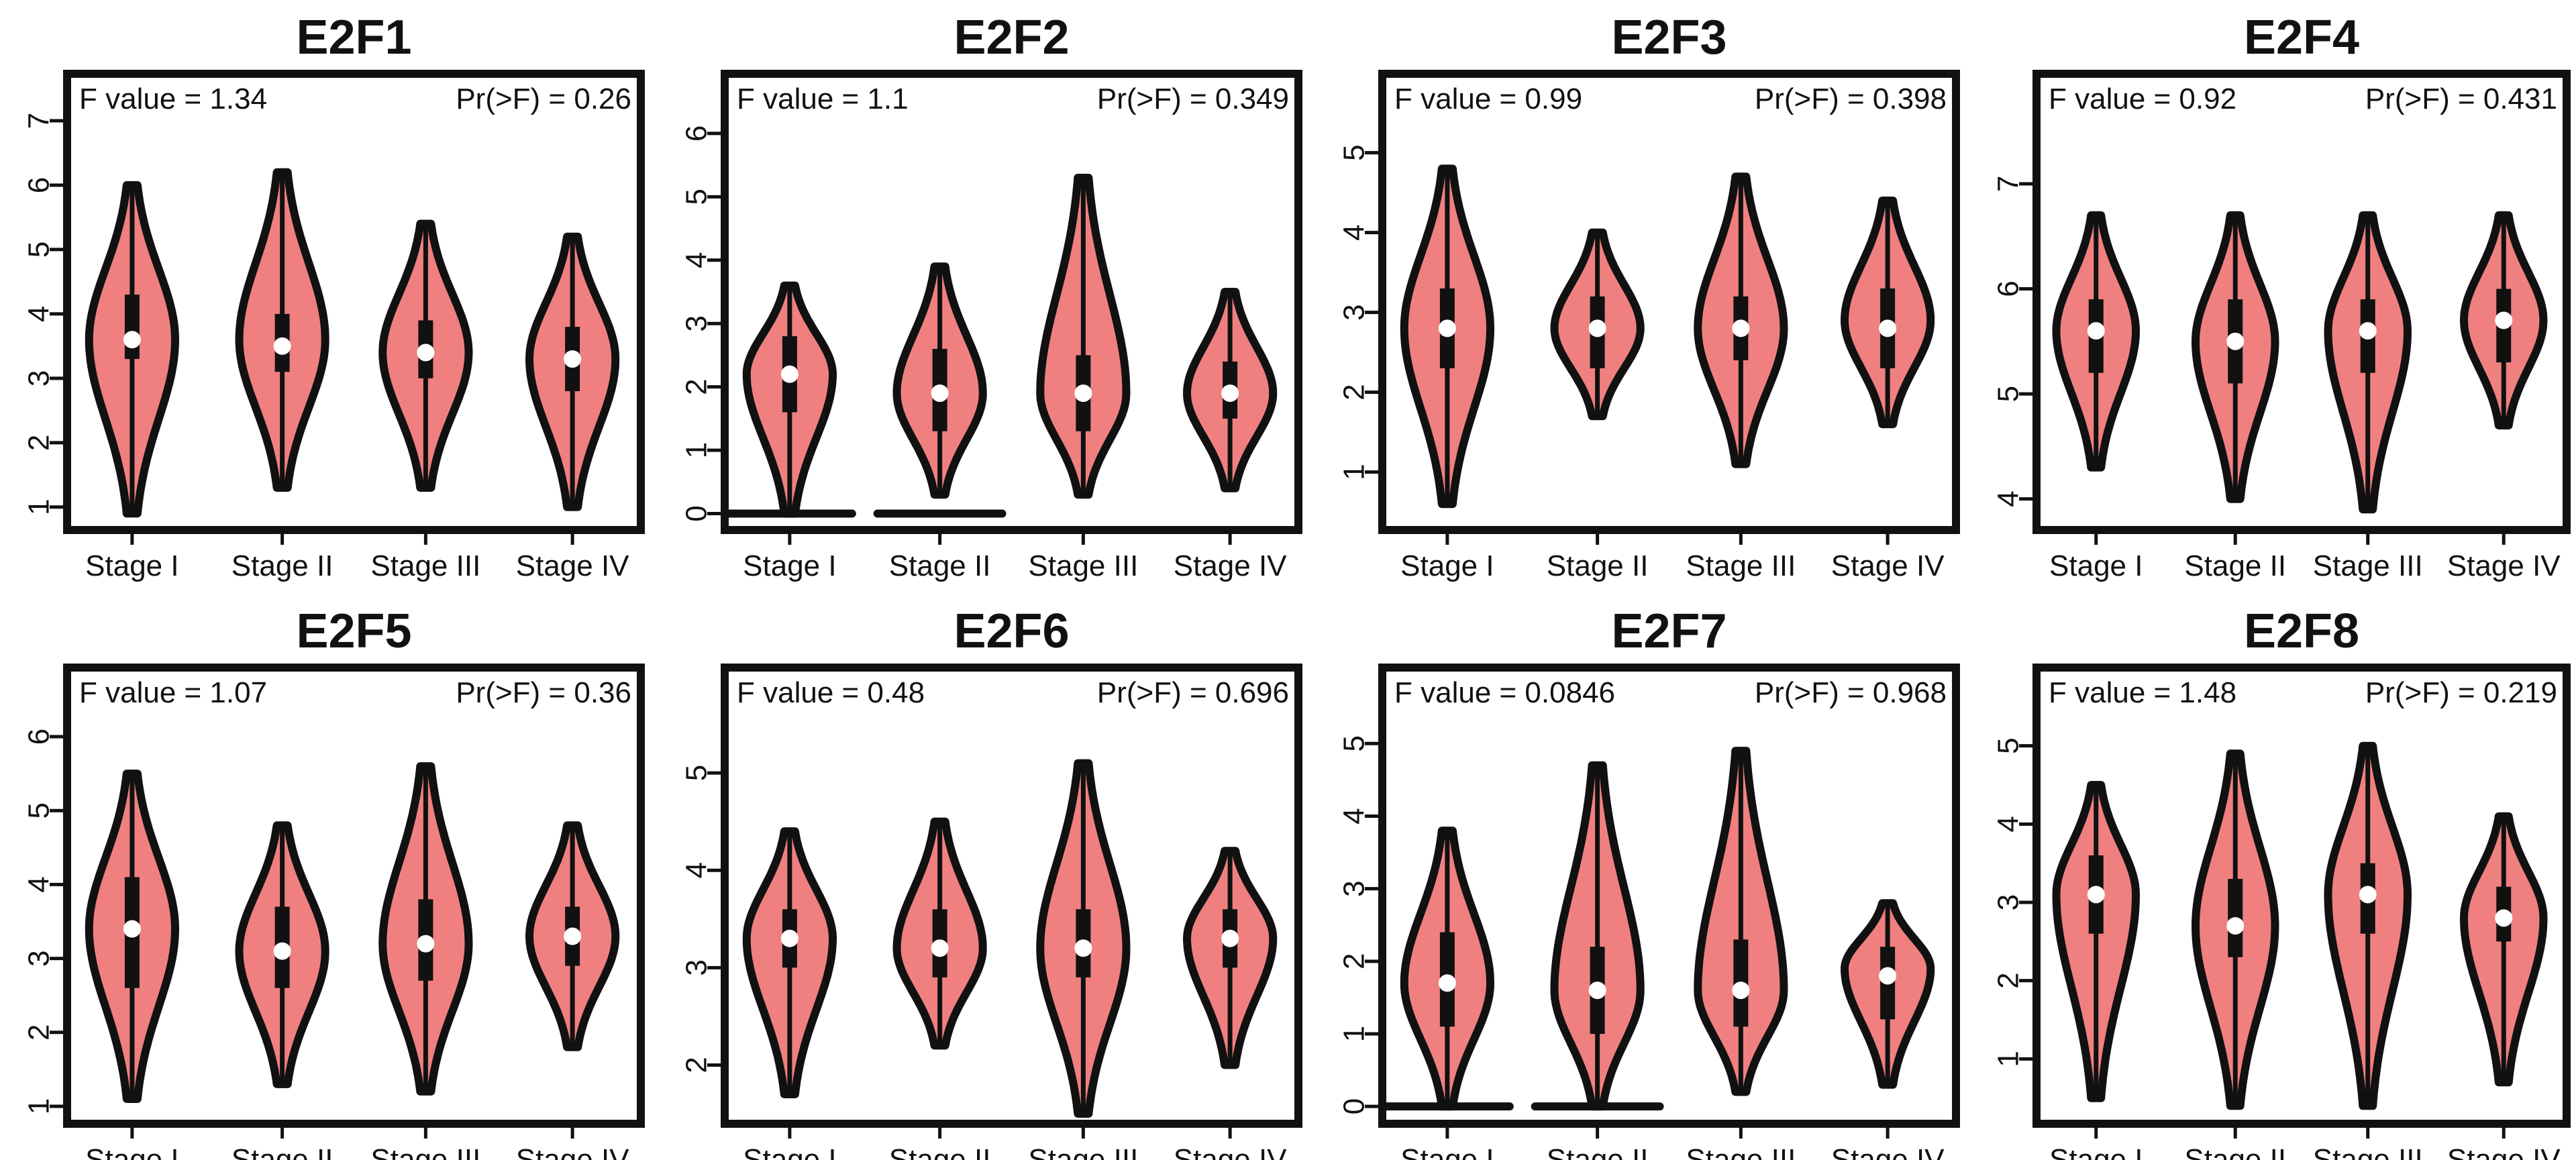 The width and height of the screenshot is (2576, 1160). What do you see at coordinates (2301, 37) in the screenshot?
I see `panel-title: E2F4` at bounding box center [2301, 37].